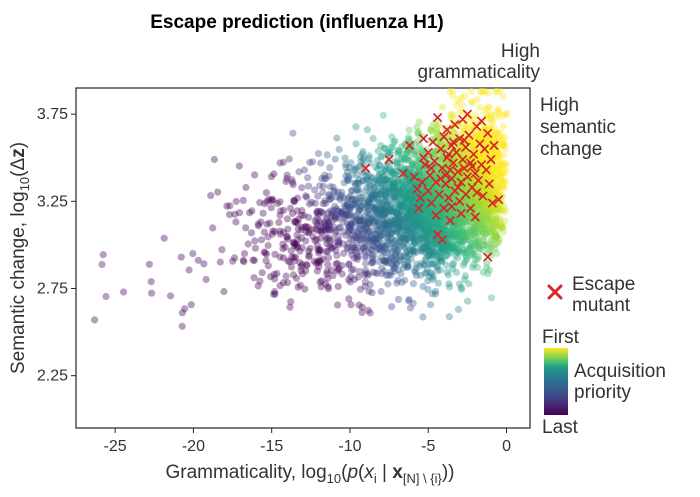 Image resolution: width=700 pixels, height=497 pixels. What do you see at coordinates (115, 446) in the screenshot?
I see `x-tick-label: -25` at bounding box center [115, 446].